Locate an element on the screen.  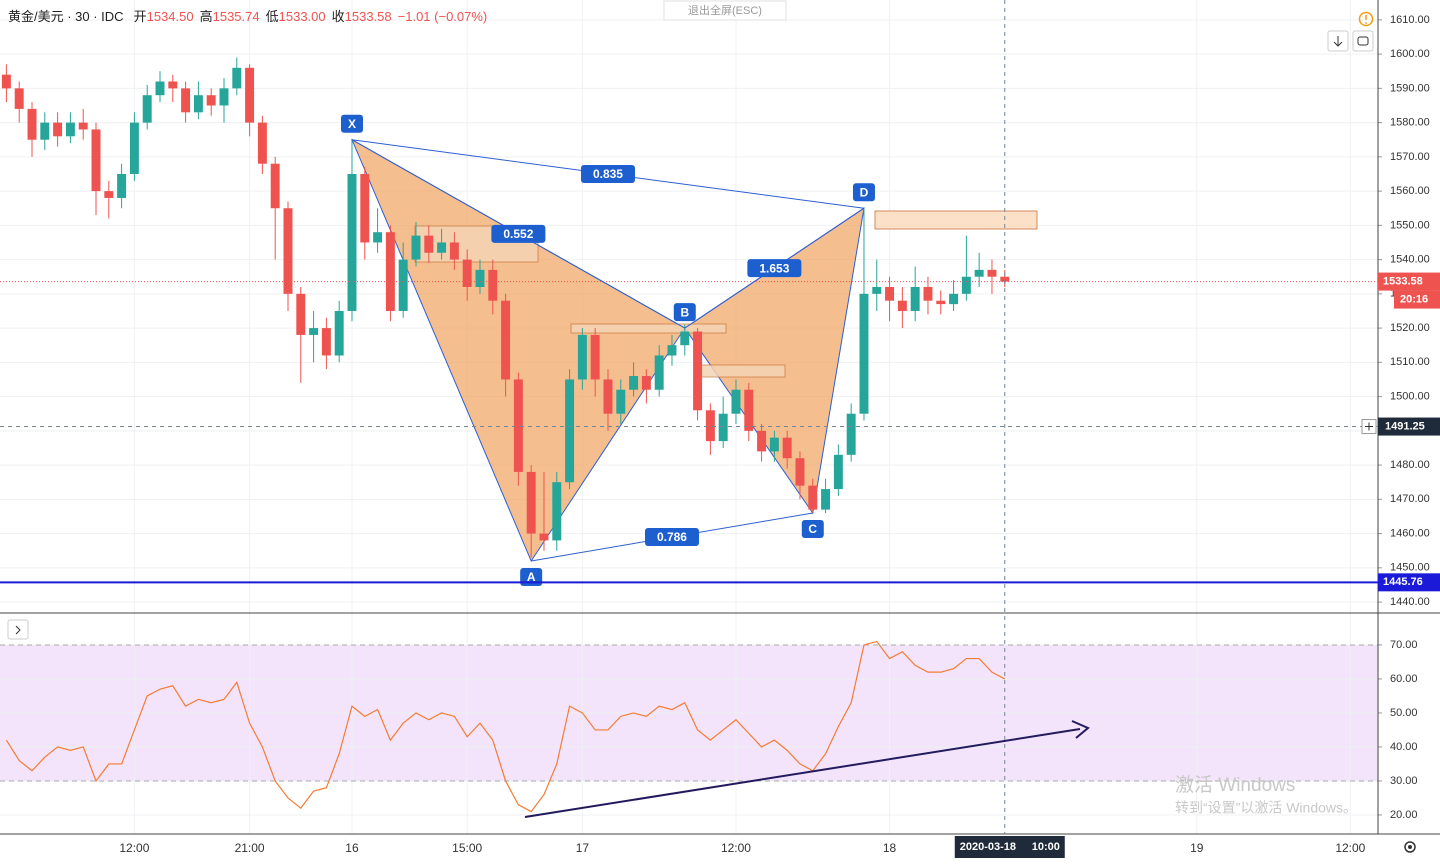
crosshair-date: 2020-03-18 is located at coordinates (988, 847).